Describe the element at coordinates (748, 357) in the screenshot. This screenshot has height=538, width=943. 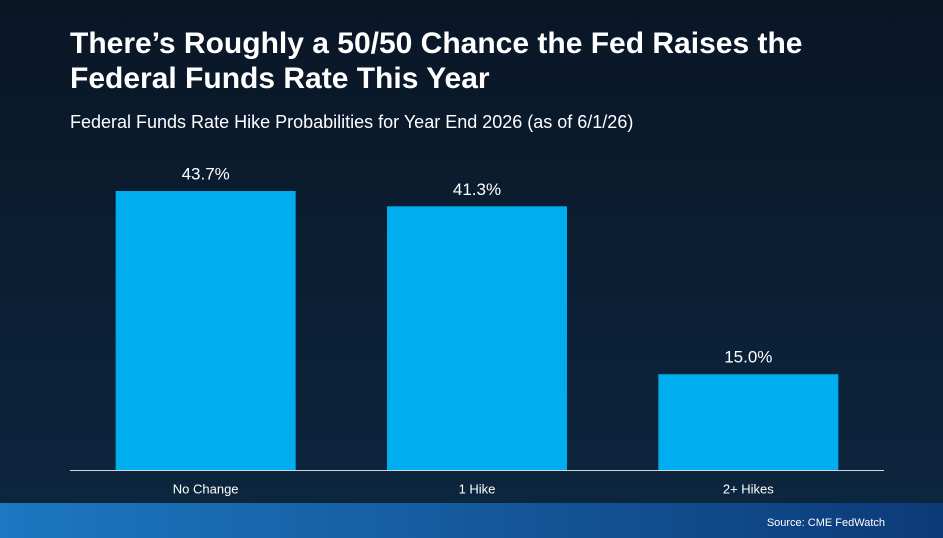
I see `data-label: 15.0%` at that location.